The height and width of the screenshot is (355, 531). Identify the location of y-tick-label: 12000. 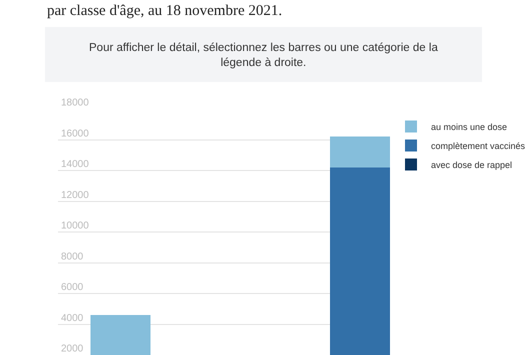
(75, 195).